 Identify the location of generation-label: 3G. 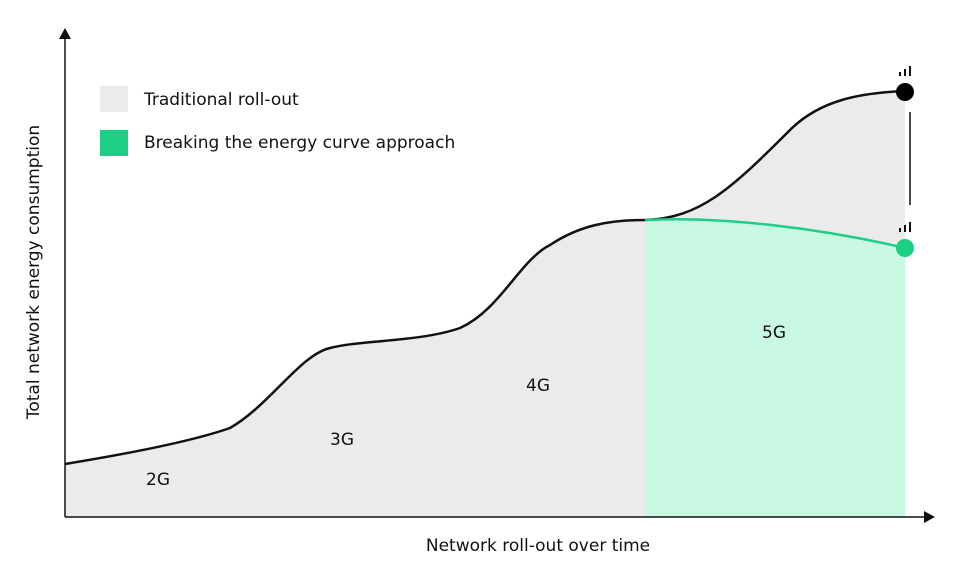
(342, 440).